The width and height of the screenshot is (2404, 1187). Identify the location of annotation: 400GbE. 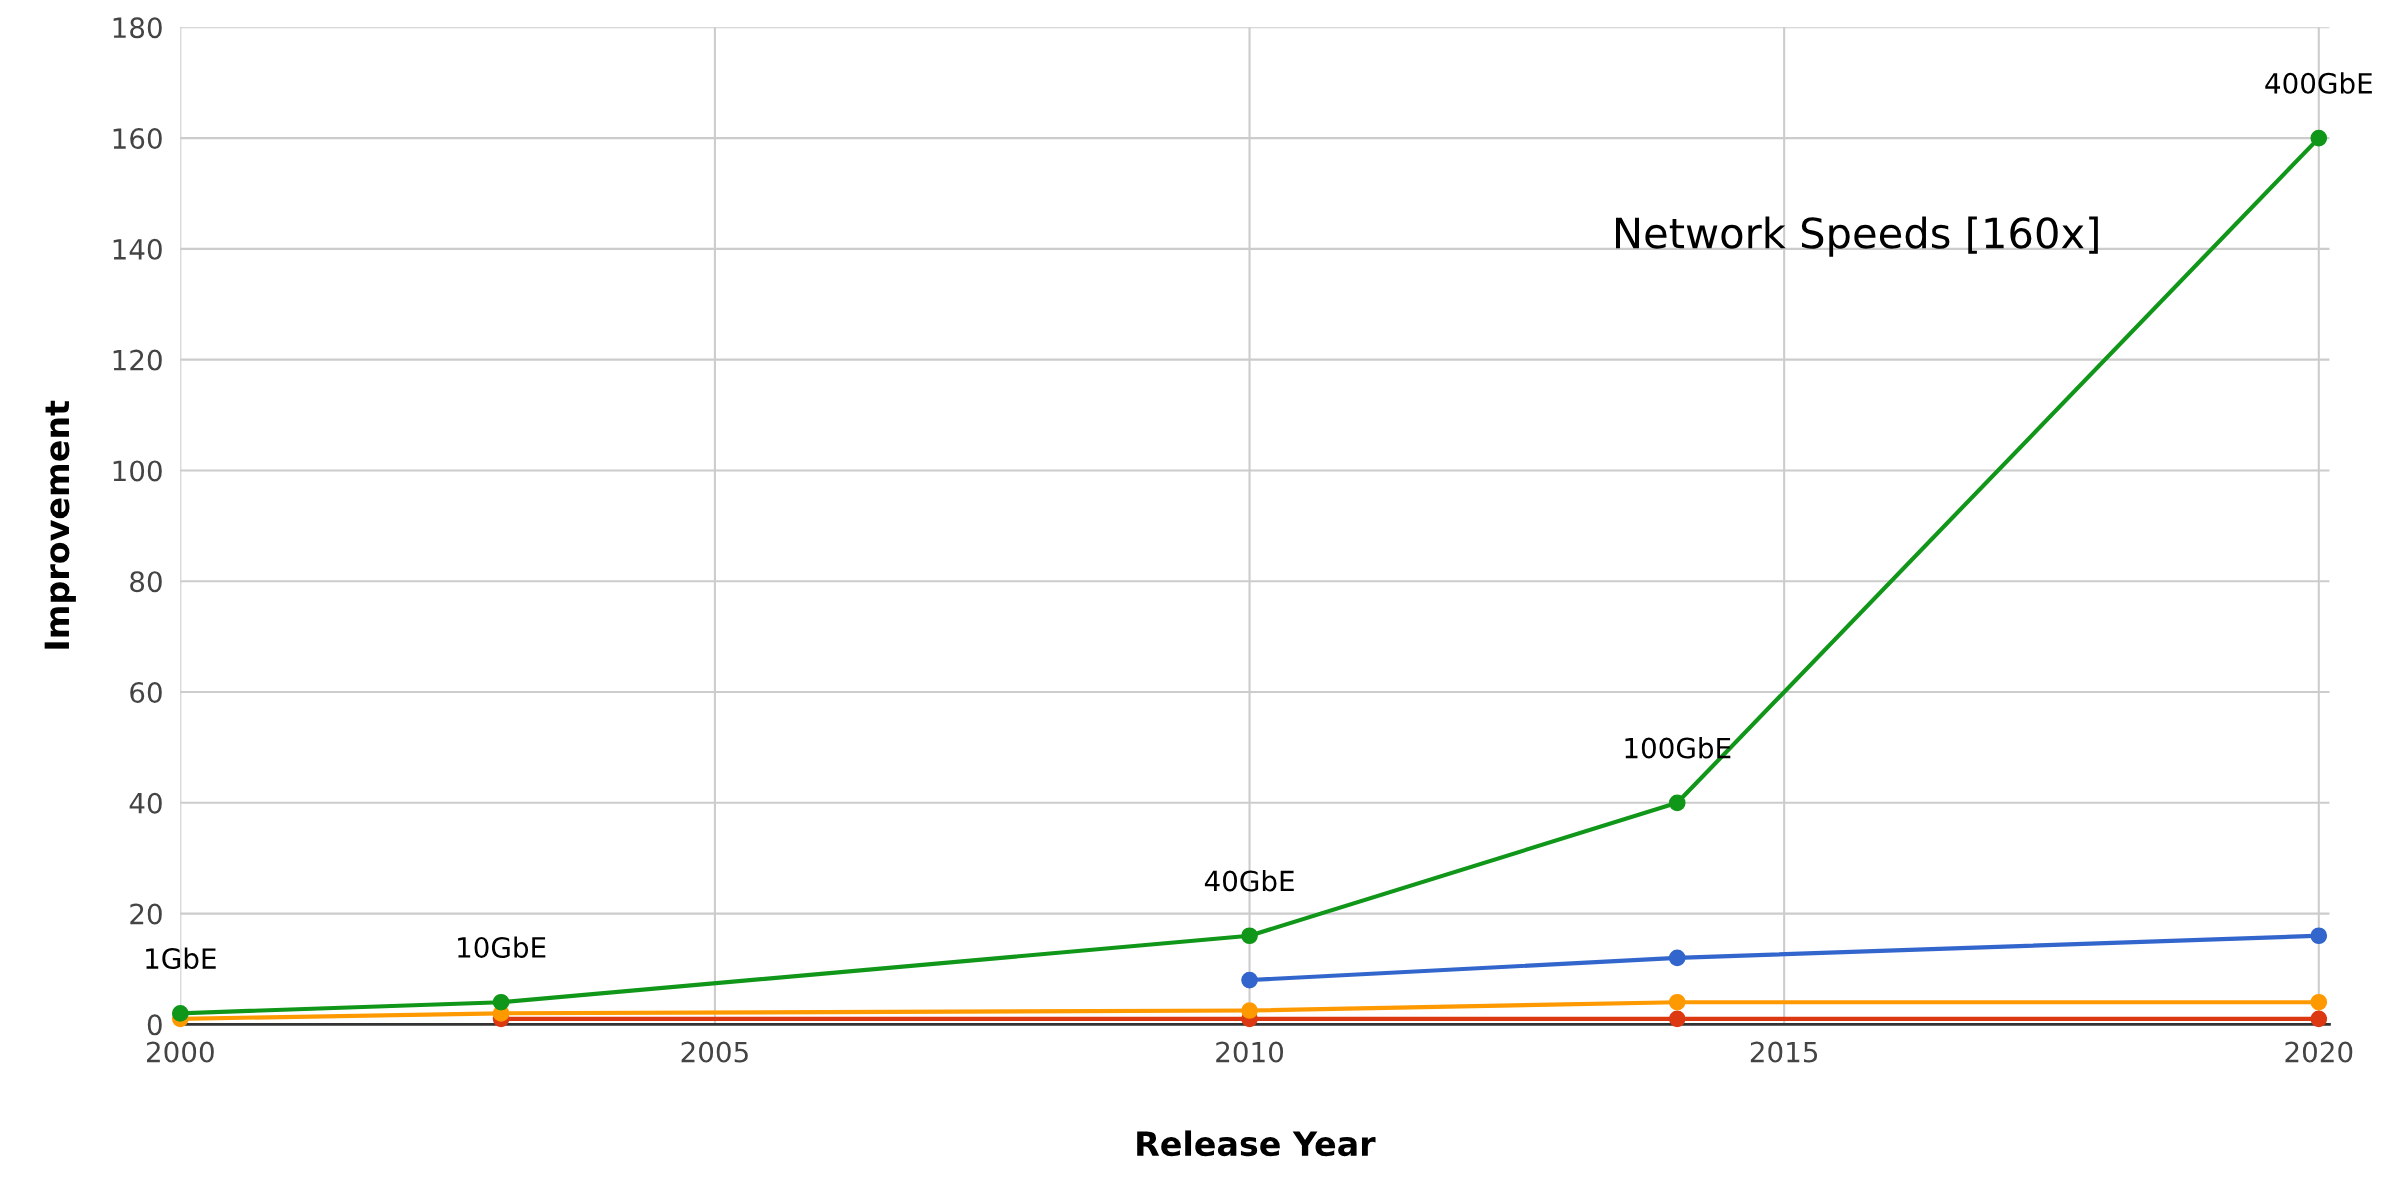
(2318, 83).